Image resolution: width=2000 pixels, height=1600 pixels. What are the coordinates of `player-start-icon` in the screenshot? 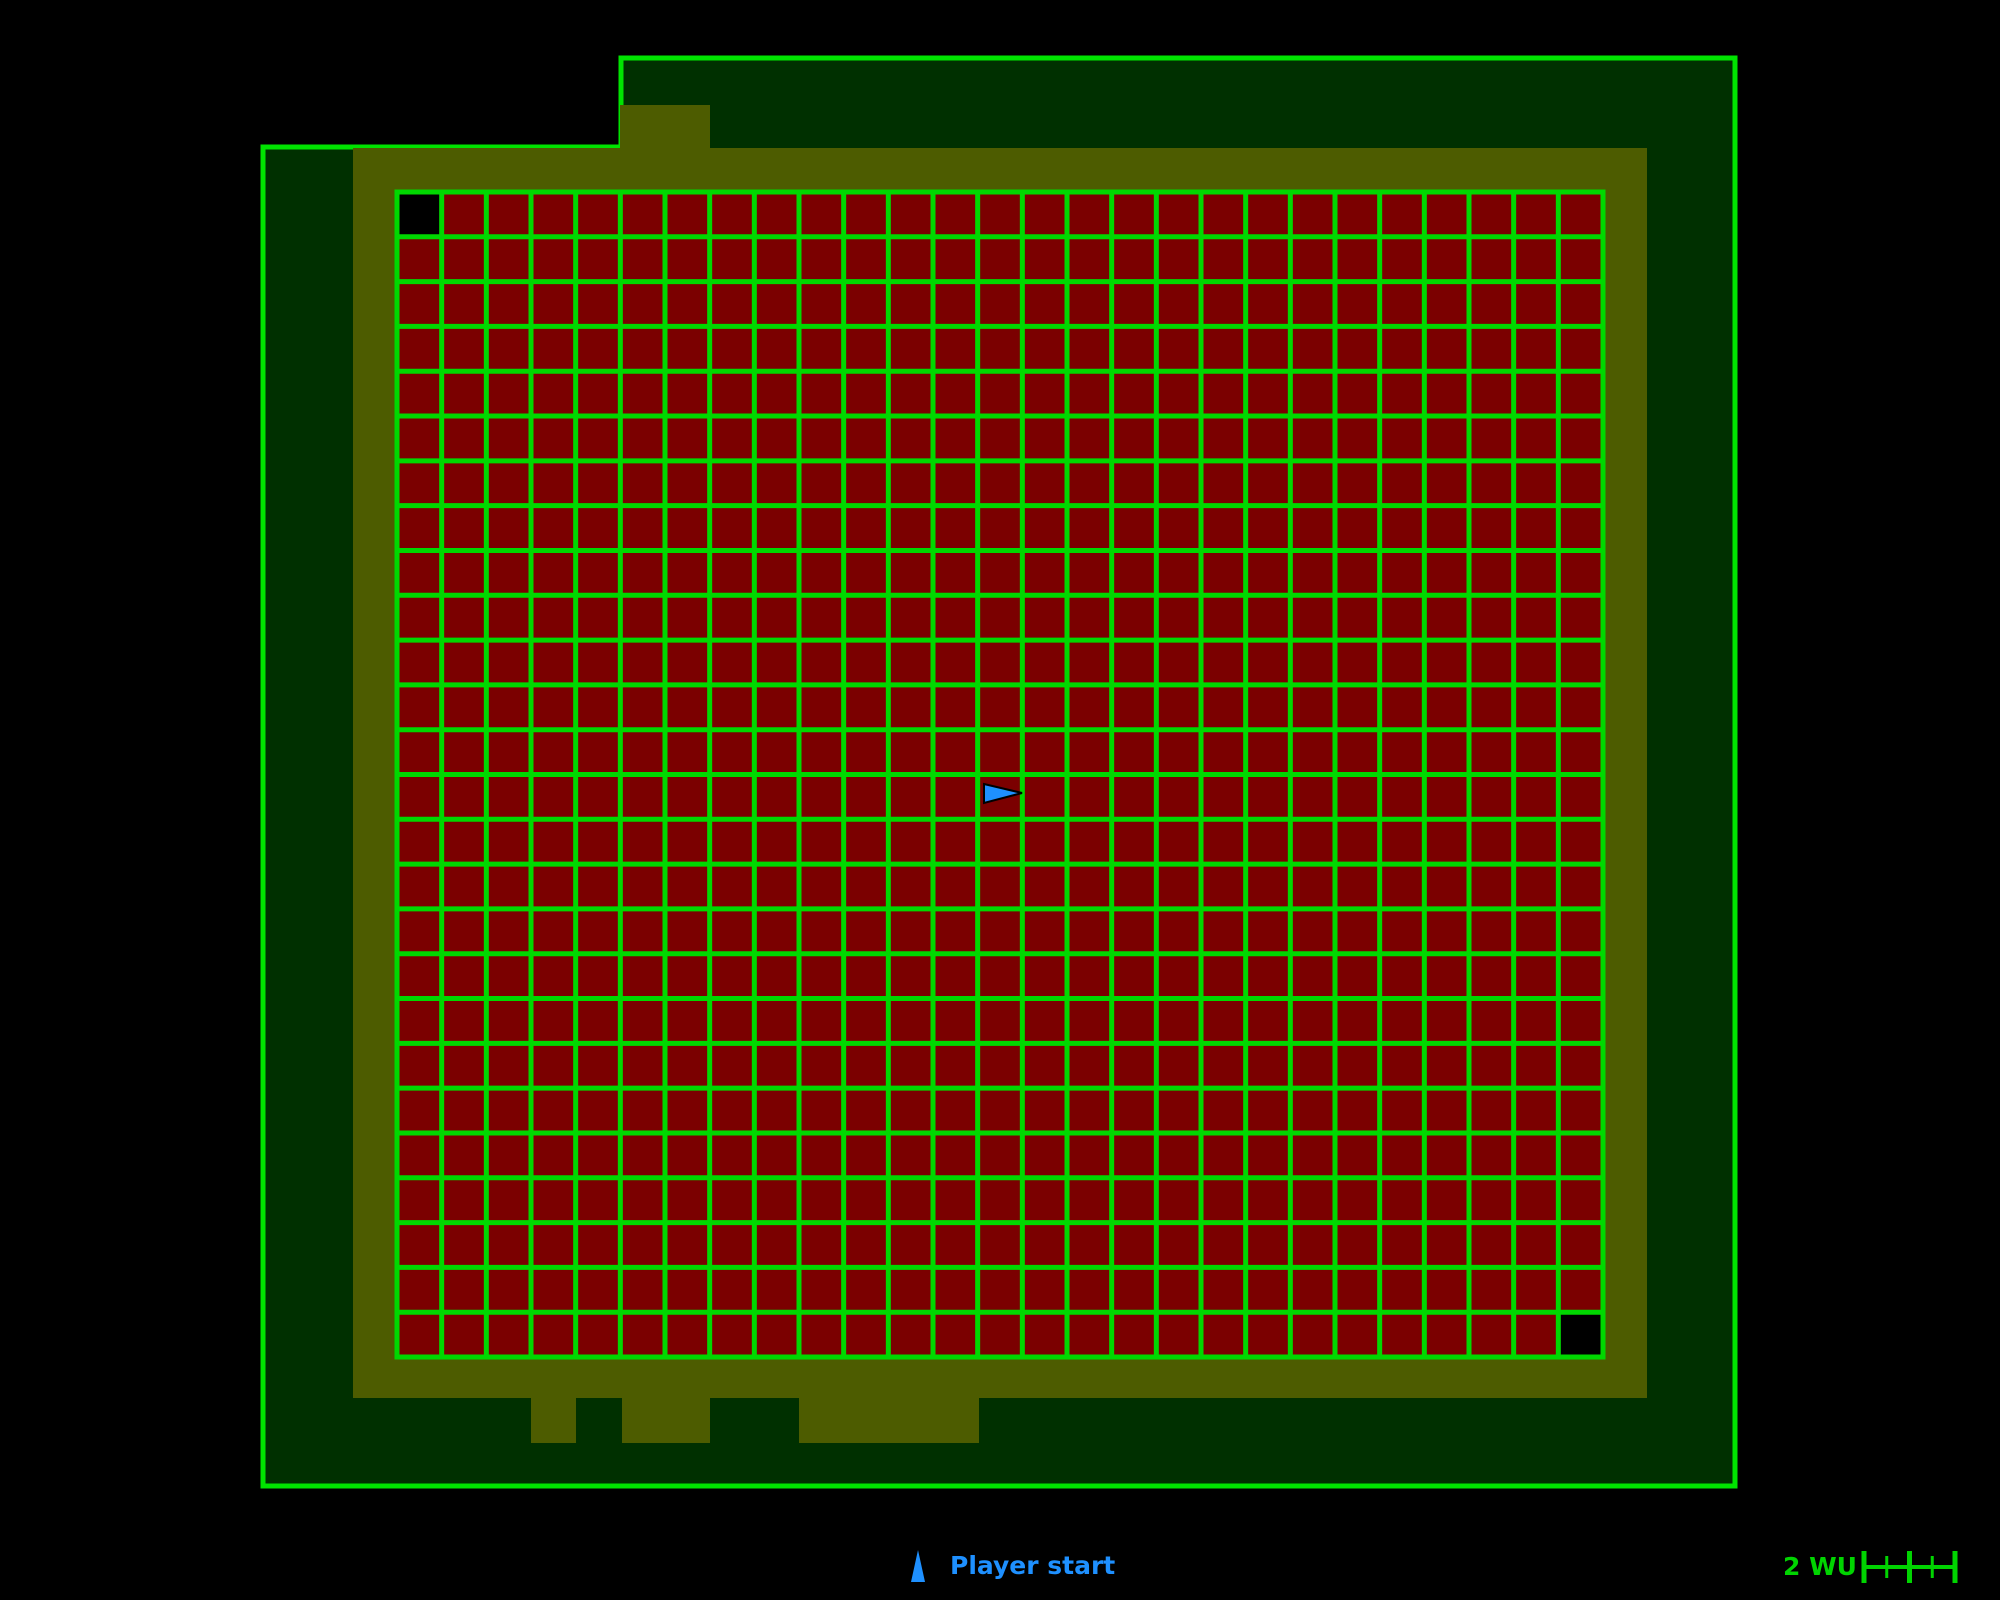 It's located at (918, 1566).